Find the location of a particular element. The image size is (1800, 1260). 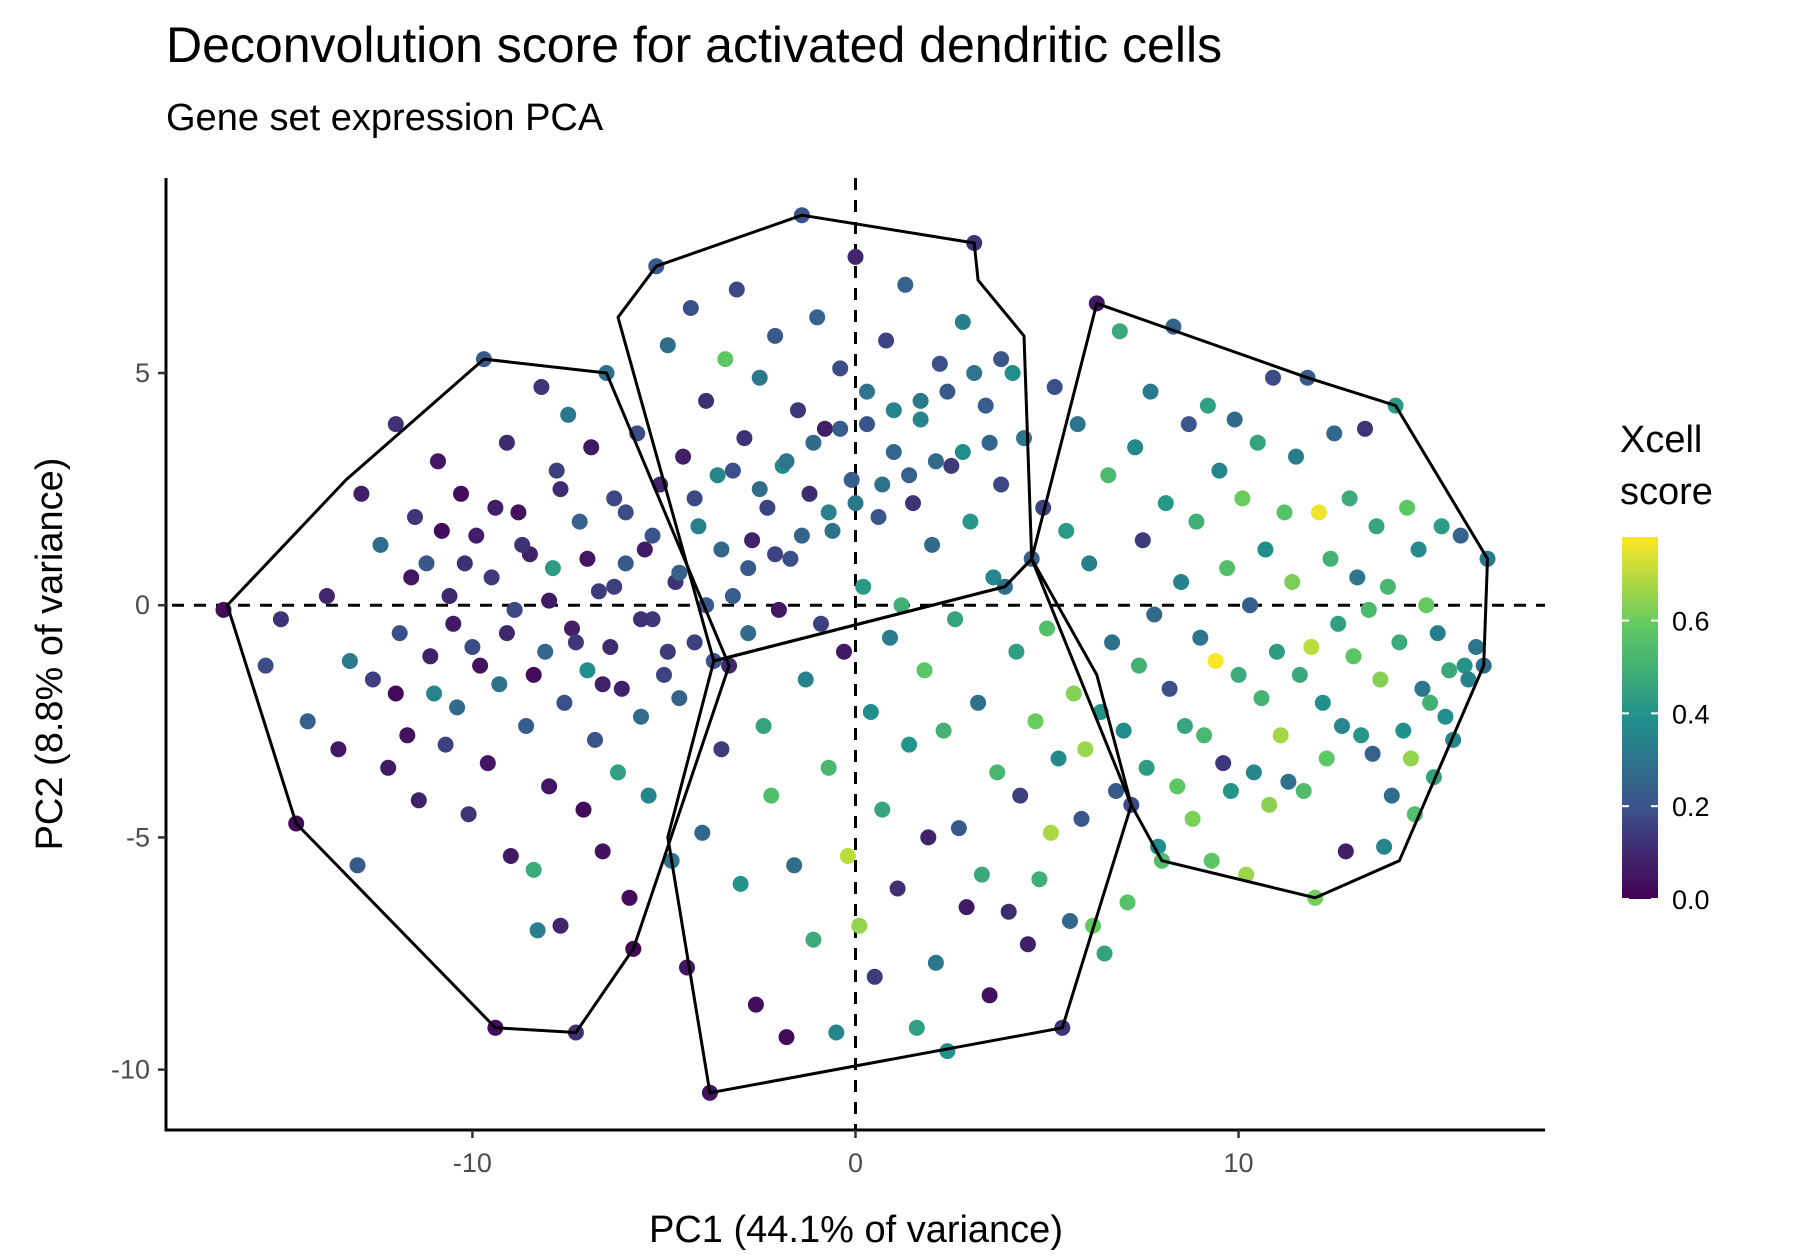

y-tick-label: 5 is located at coordinates (142, 373).